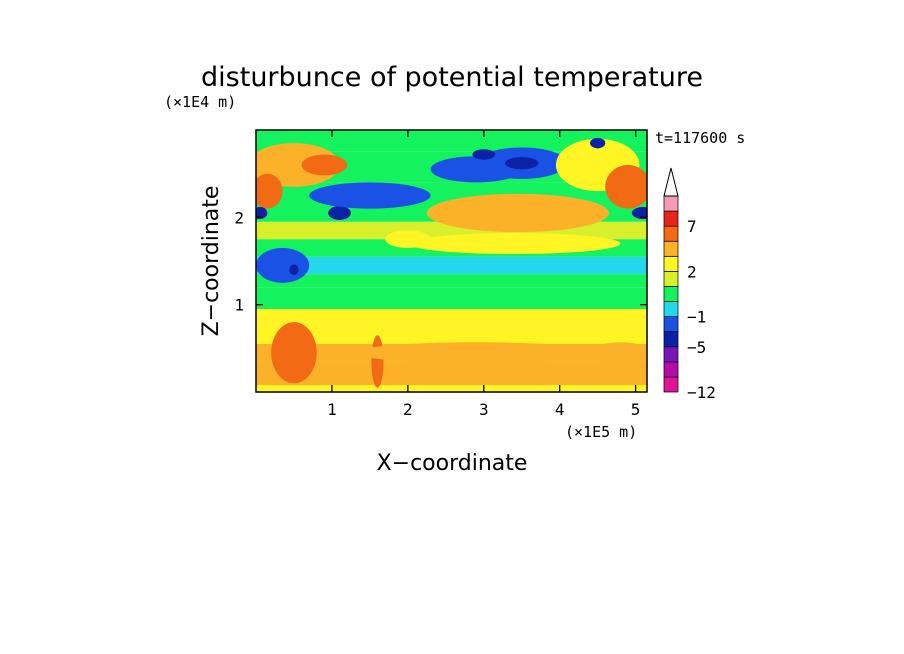 This screenshot has height=654, width=904. Describe the element at coordinates (332, 409) in the screenshot. I see `x-tick-label: 1` at that location.